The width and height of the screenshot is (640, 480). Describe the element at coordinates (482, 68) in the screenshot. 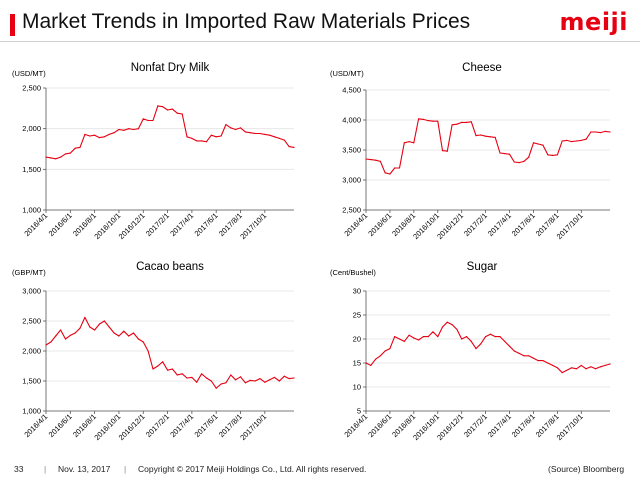

I see `chart-title: Cheese` at that location.